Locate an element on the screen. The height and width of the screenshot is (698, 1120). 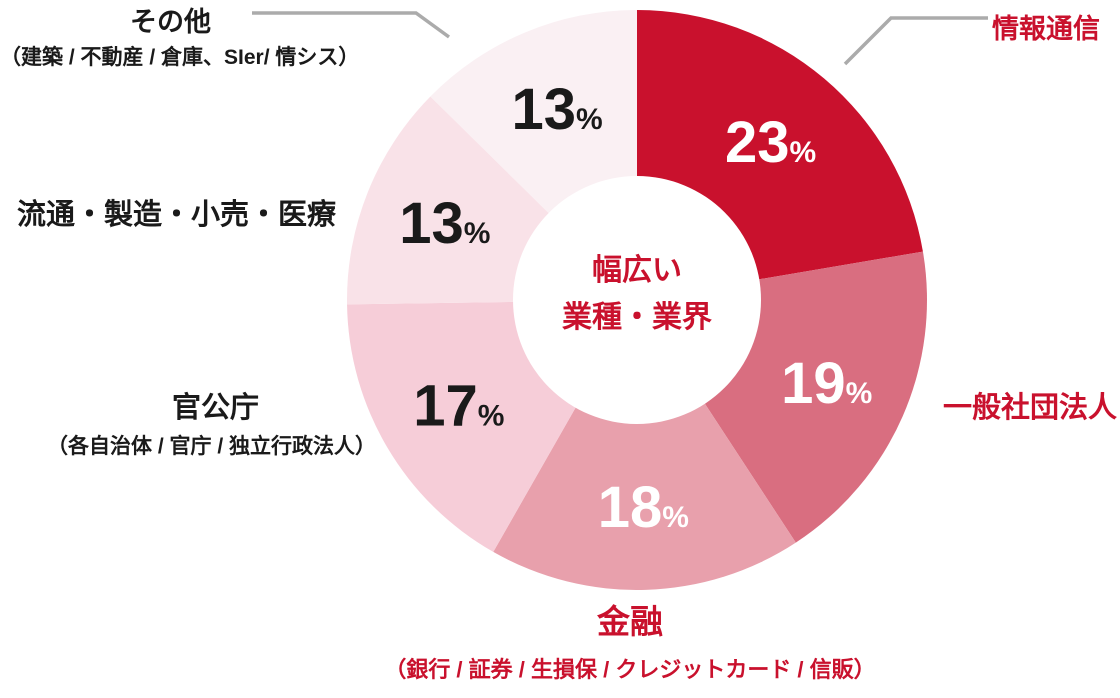
center-label-line1: 幅広い is located at coordinates (637, 270).